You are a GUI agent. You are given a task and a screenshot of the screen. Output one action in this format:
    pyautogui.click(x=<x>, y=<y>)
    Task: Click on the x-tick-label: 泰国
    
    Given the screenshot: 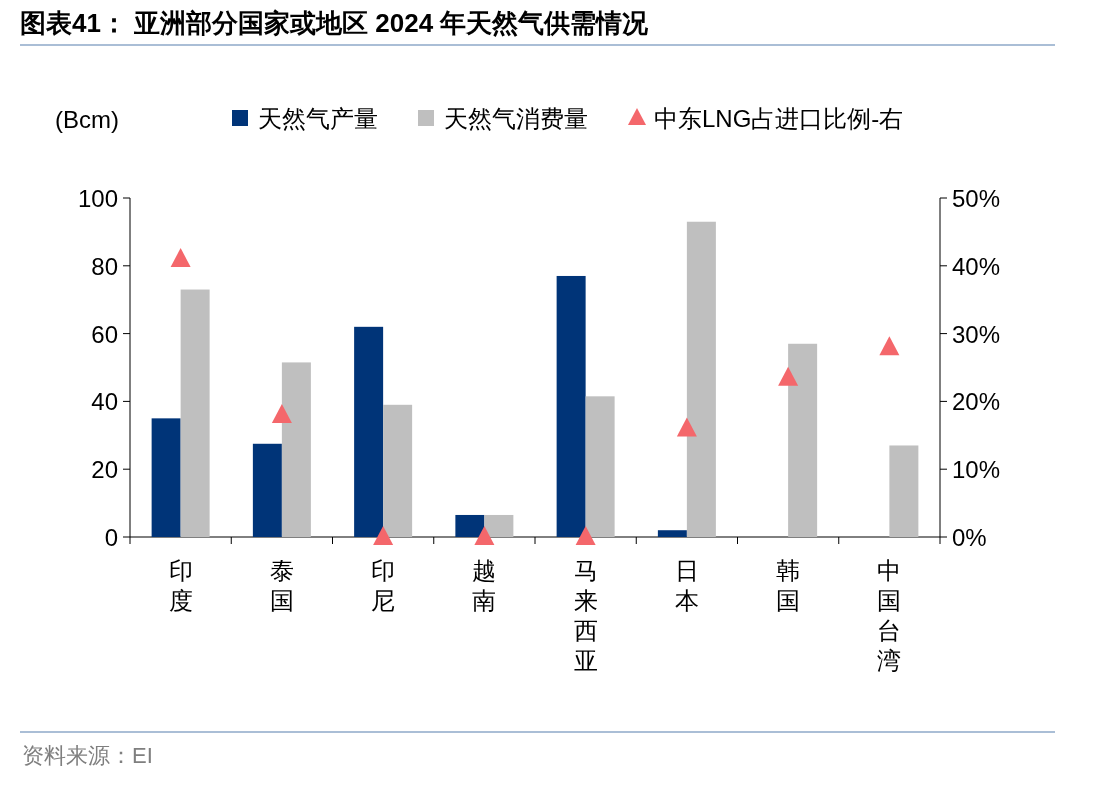 What is the action you would take?
    pyautogui.click(x=281, y=585)
    